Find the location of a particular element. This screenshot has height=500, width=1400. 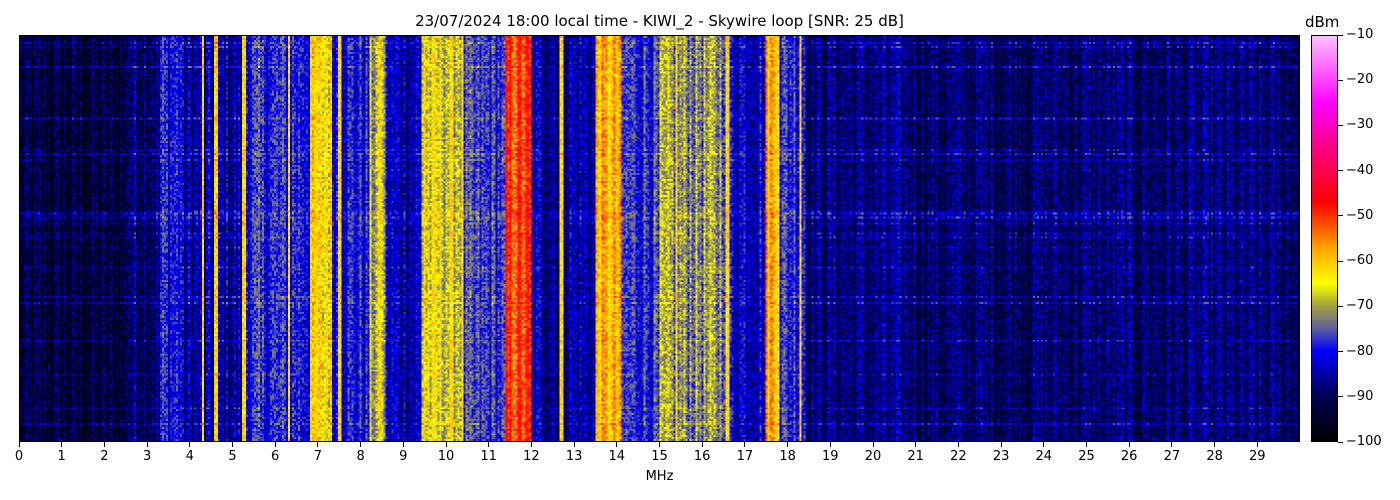

x-tick-label: 27 is located at coordinates (1172, 456).